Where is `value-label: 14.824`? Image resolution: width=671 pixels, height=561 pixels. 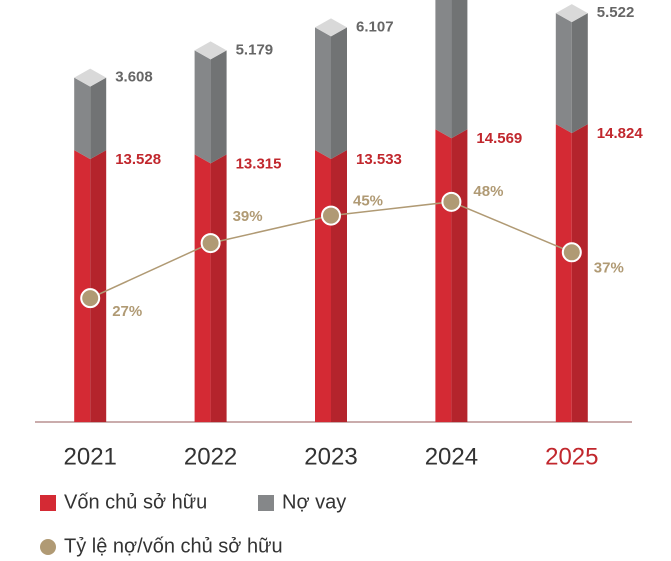
value-label: 14.824 is located at coordinates (620, 133).